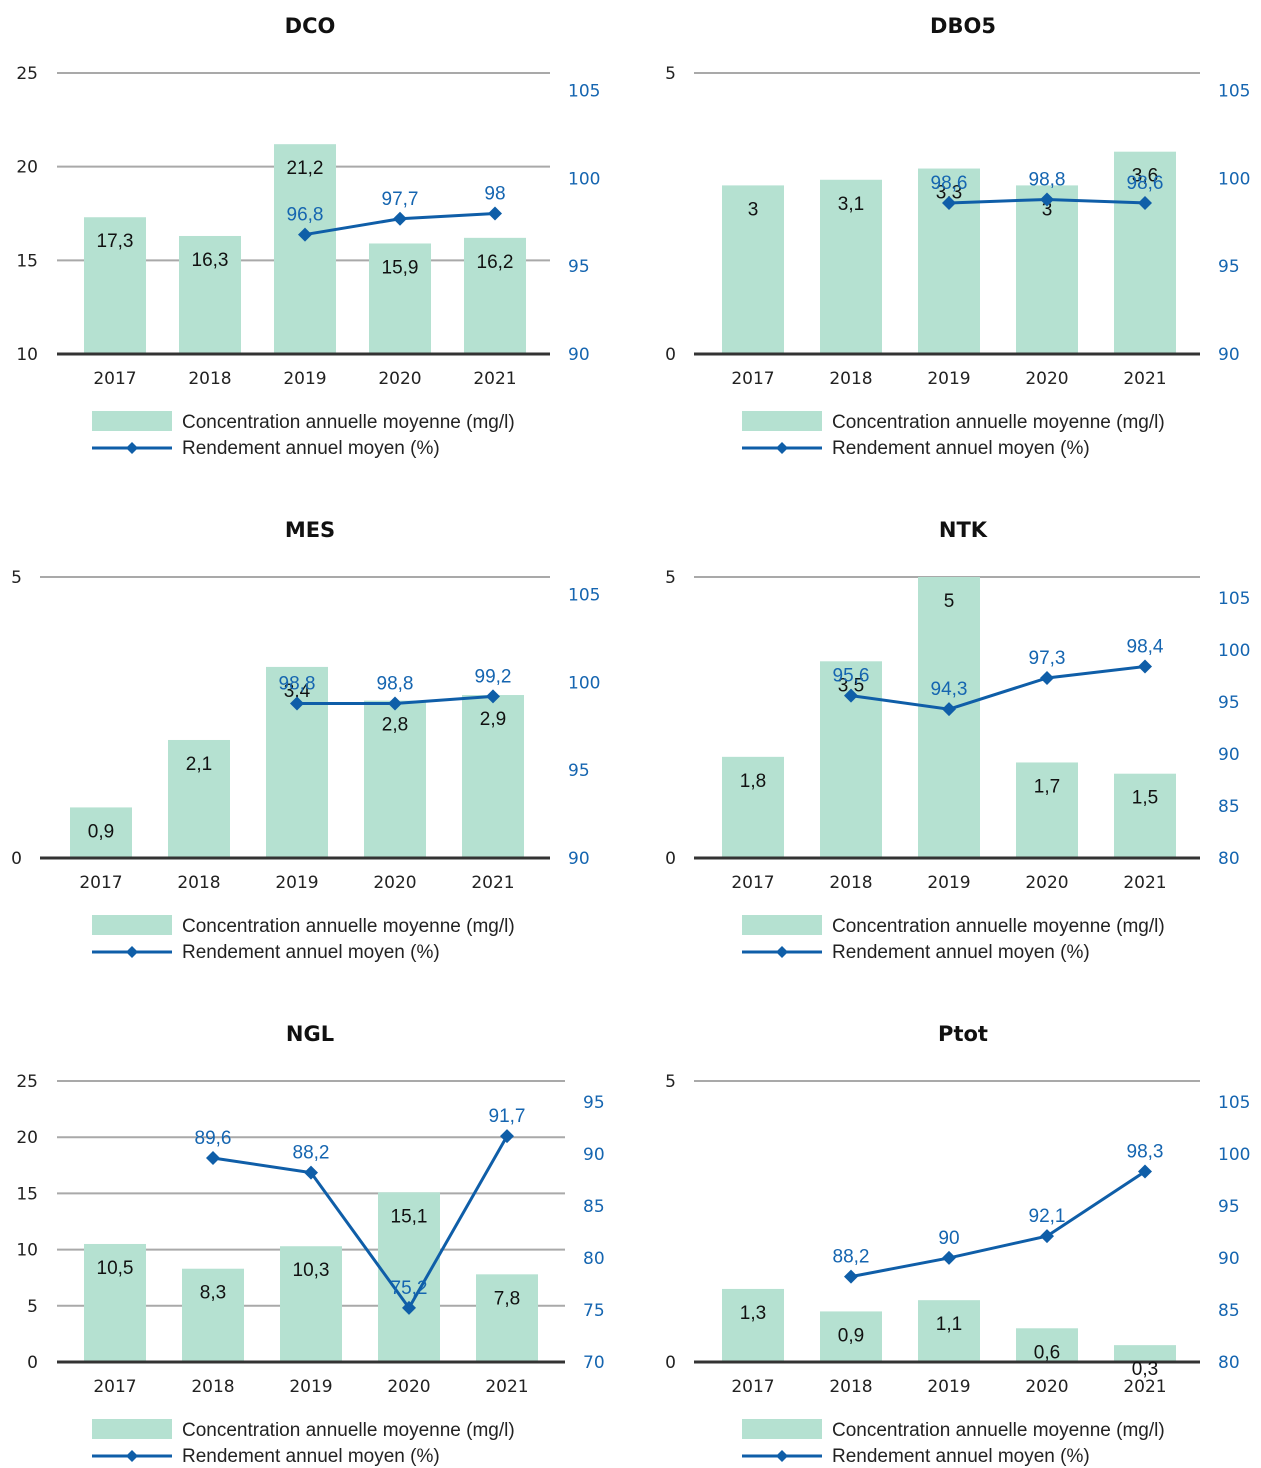  What do you see at coordinates (395, 725) in the screenshot?
I see `bar-value-label: 2,8` at bounding box center [395, 725].